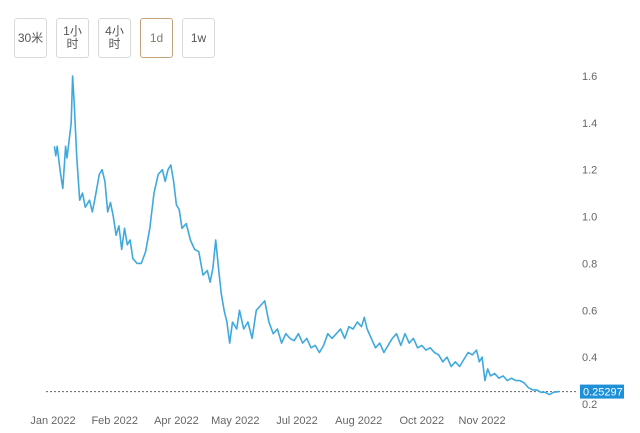 The width and height of the screenshot is (640, 433). Describe the element at coordinates (589, 358) in the screenshot. I see `y-tick-label: 0.4` at that location.